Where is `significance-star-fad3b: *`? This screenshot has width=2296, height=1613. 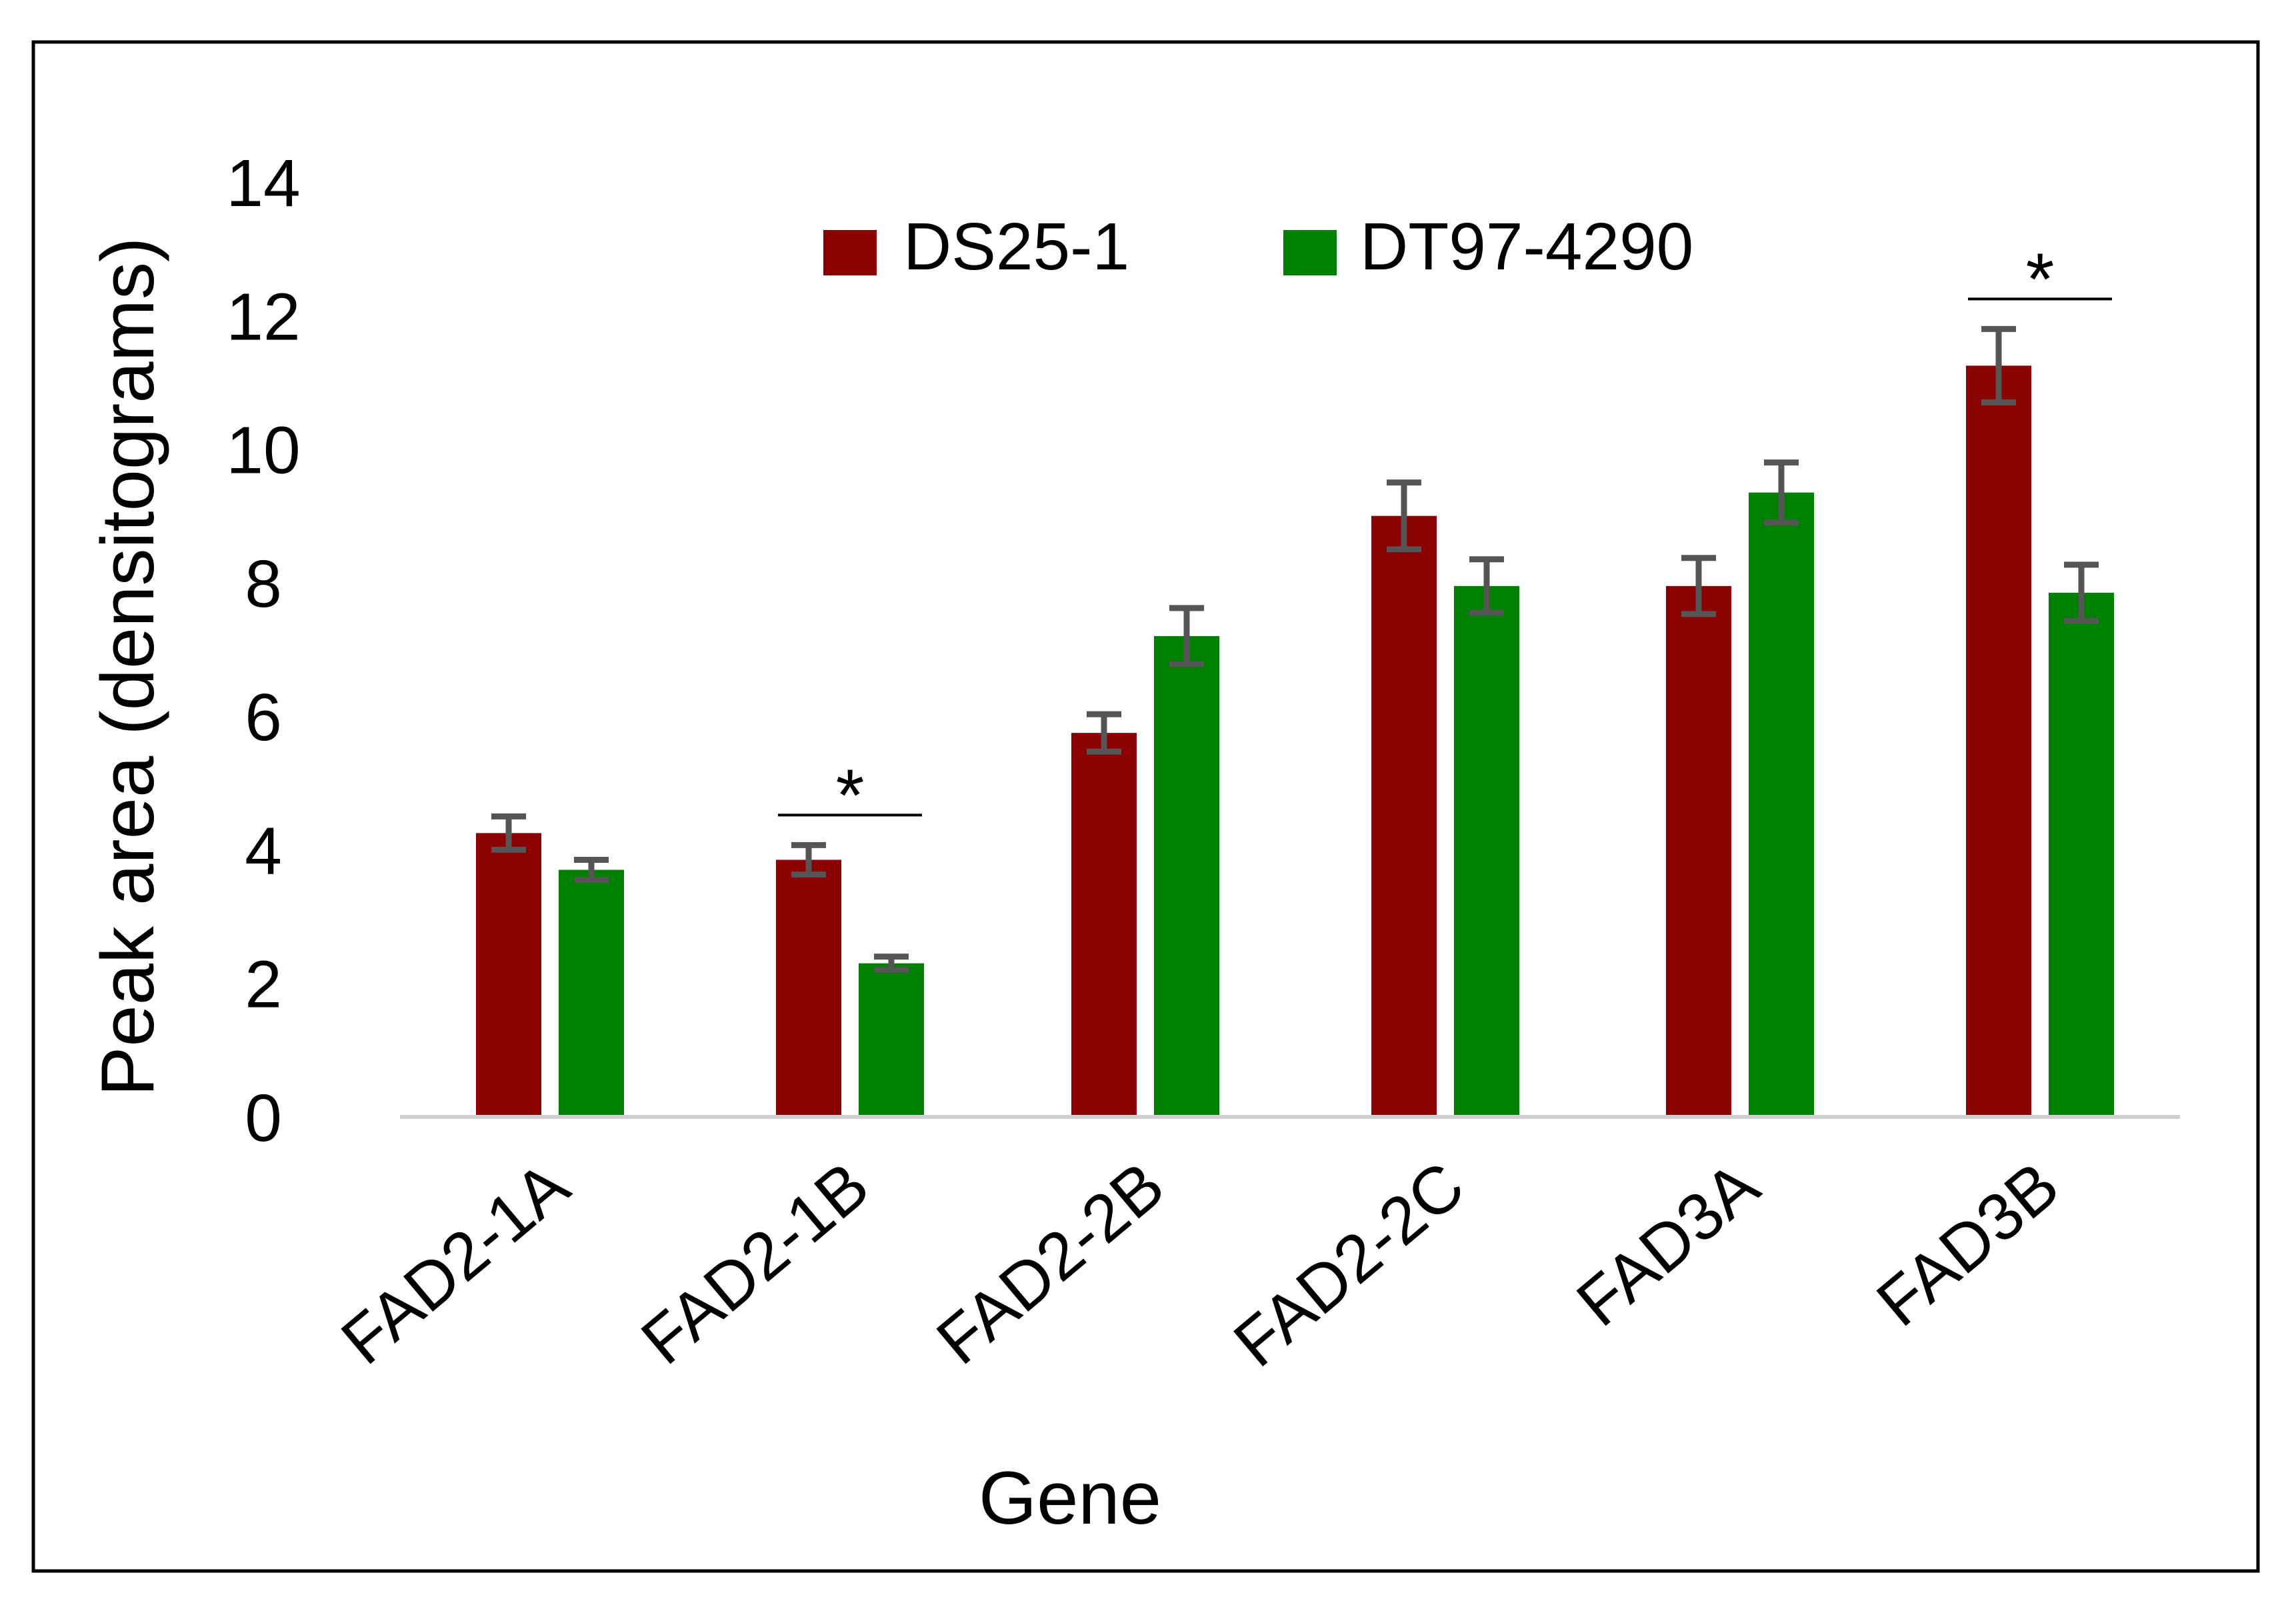
significance-star-fad3b: * is located at coordinates (2040, 279).